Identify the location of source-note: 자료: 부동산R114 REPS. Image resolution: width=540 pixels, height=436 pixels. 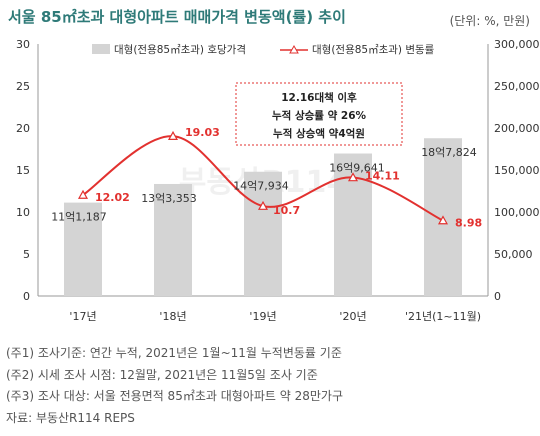
(70, 417).